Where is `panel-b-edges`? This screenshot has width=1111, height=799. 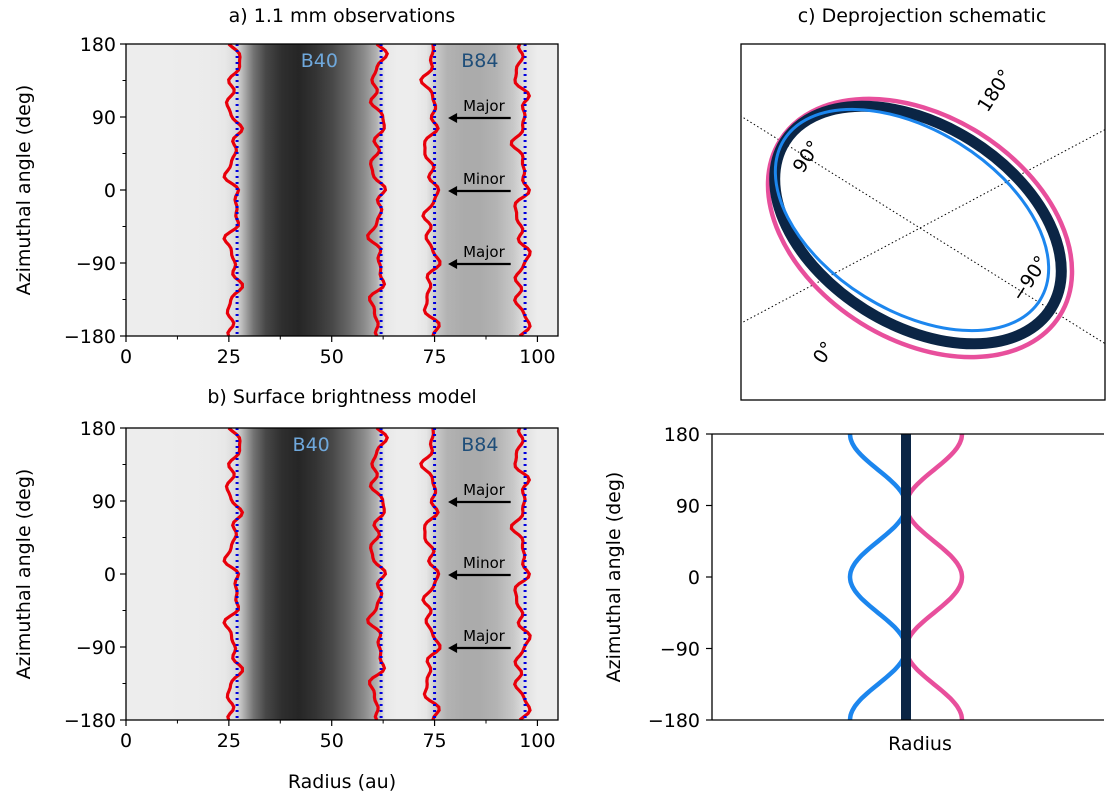 panel-b-edges is located at coordinates (377, 574).